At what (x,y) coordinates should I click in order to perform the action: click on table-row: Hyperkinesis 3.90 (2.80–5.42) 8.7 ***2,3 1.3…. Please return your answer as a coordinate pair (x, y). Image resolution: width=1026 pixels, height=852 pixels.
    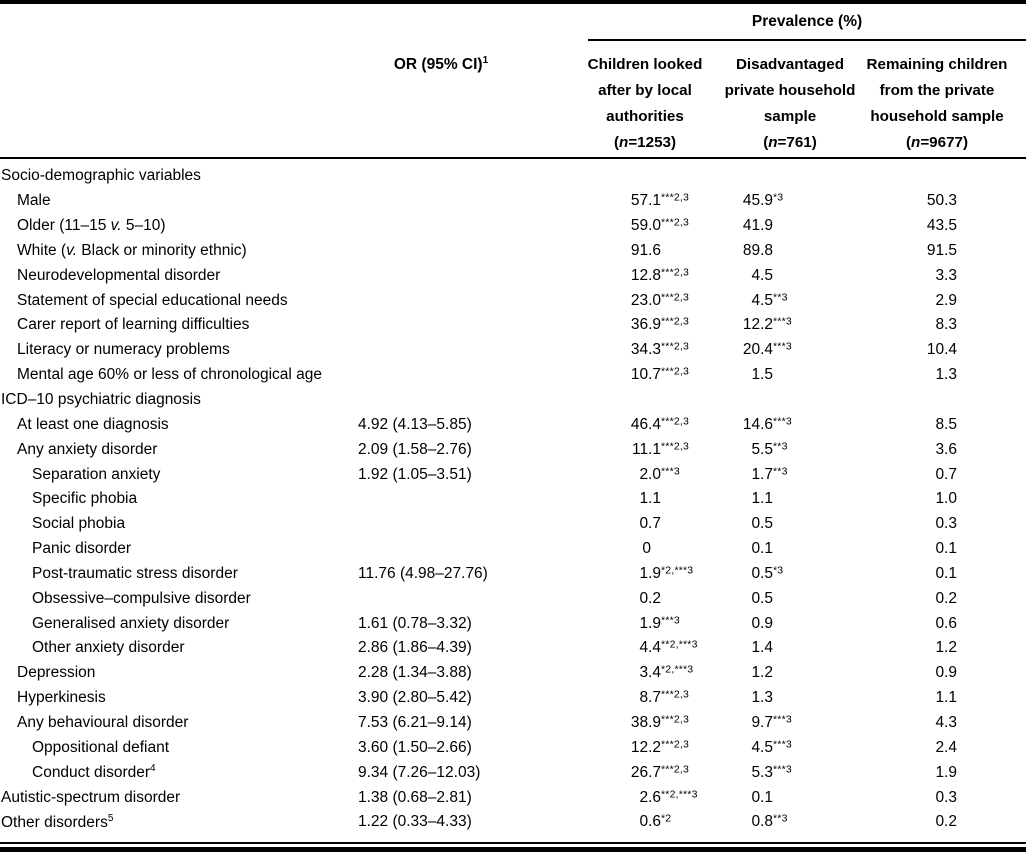
    Looking at the image, I should click on (513, 698).